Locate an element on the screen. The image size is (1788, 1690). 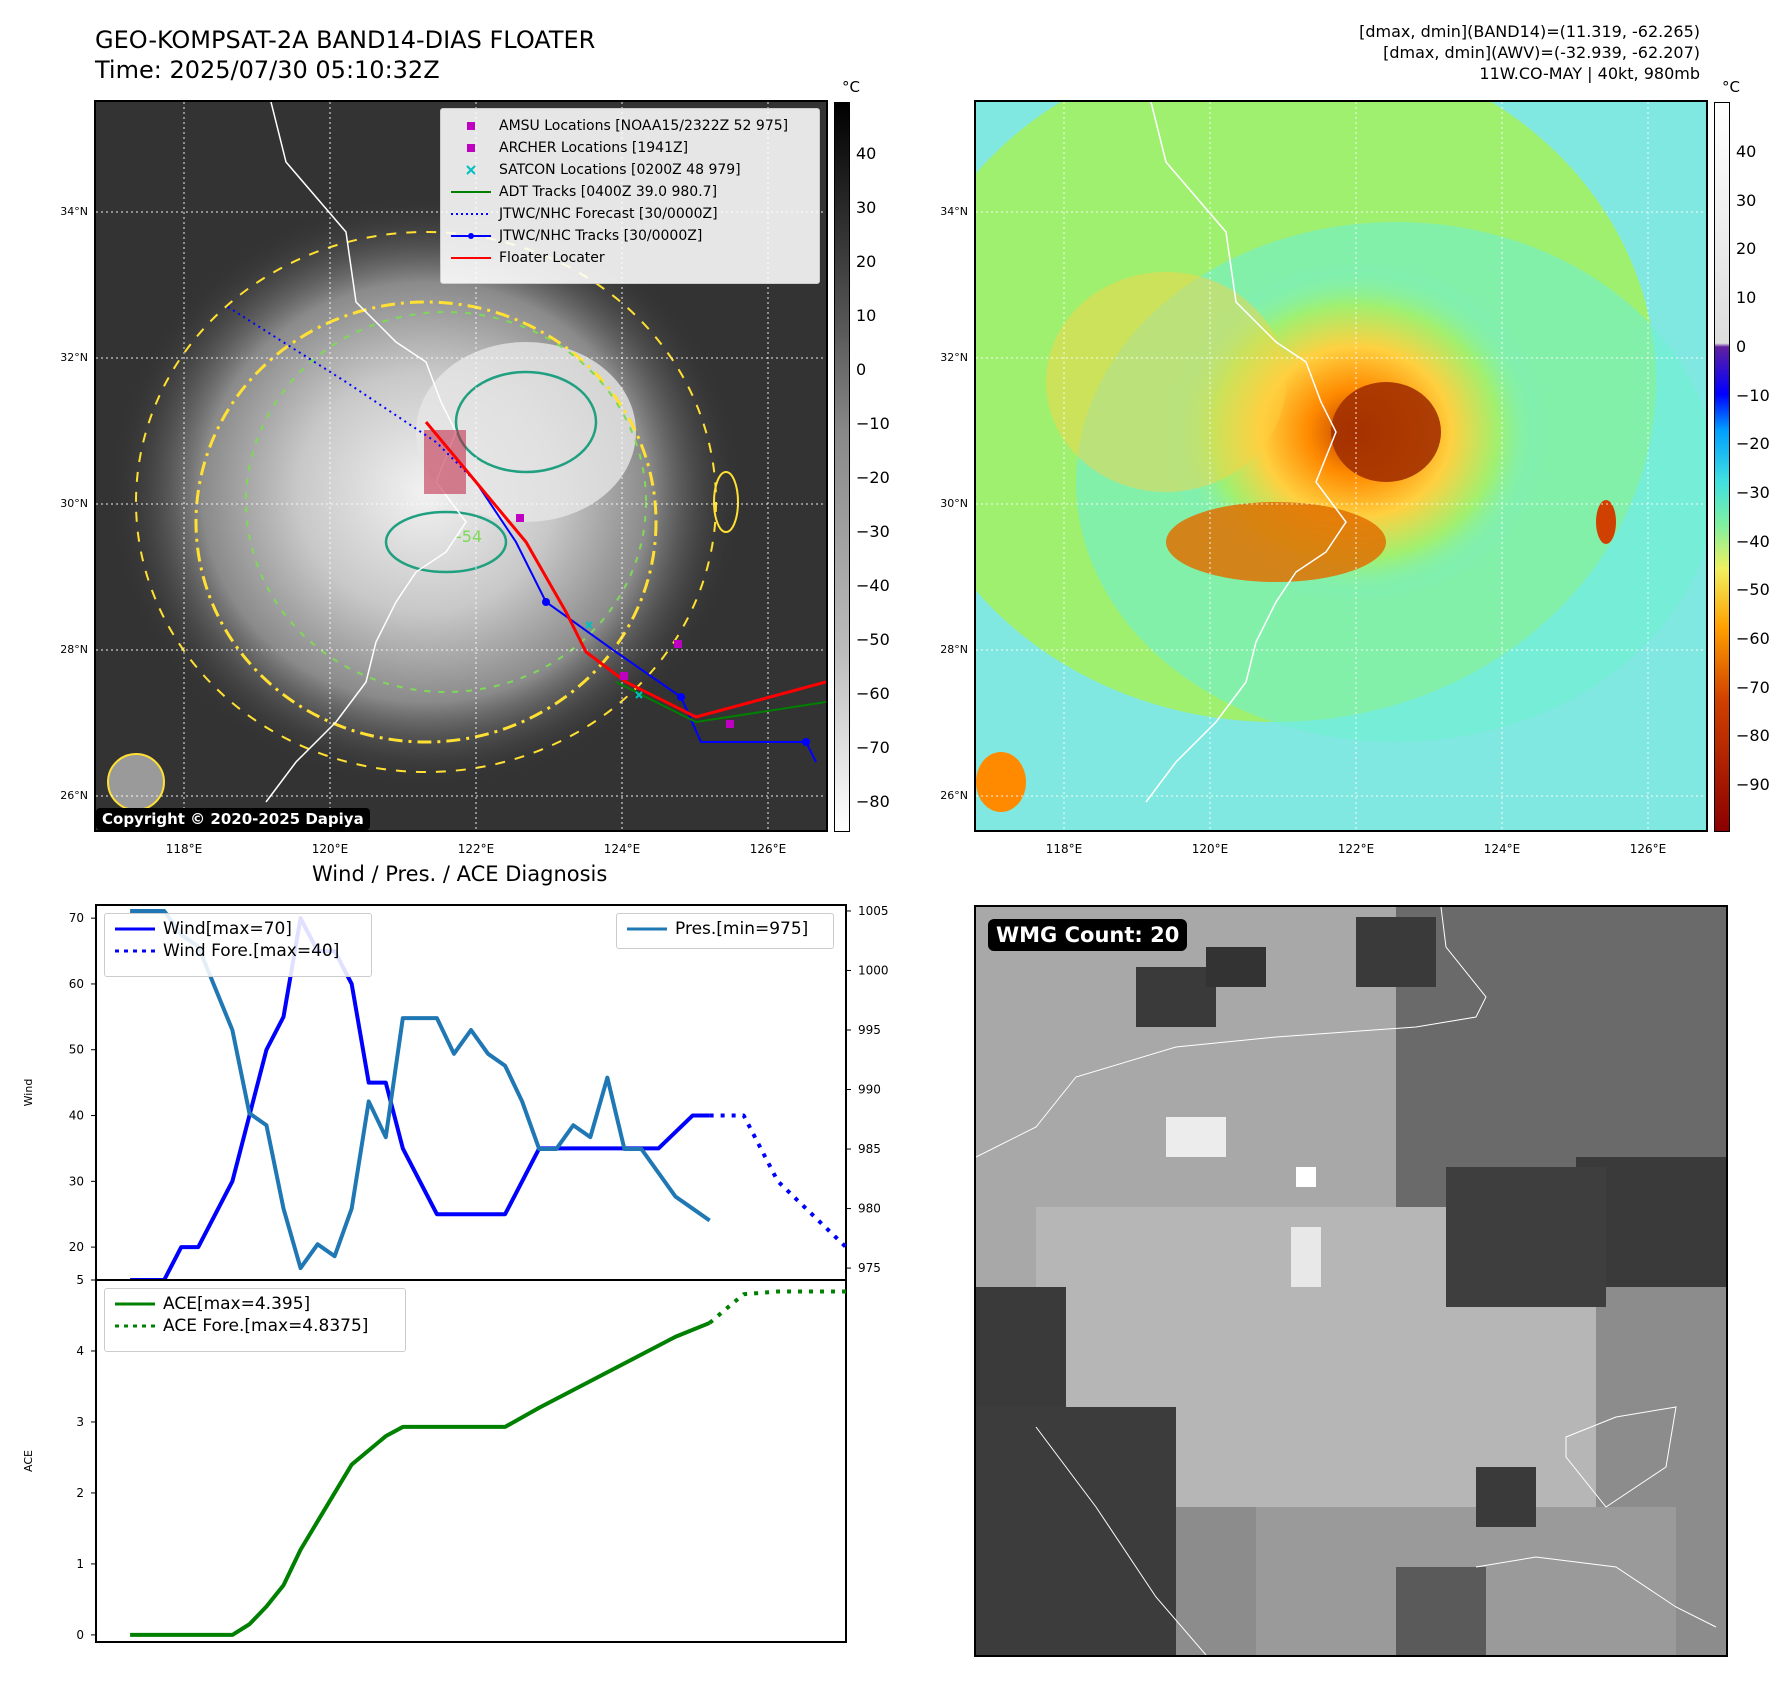
y-axis-label: Wind is located at coordinates (28, 1093).